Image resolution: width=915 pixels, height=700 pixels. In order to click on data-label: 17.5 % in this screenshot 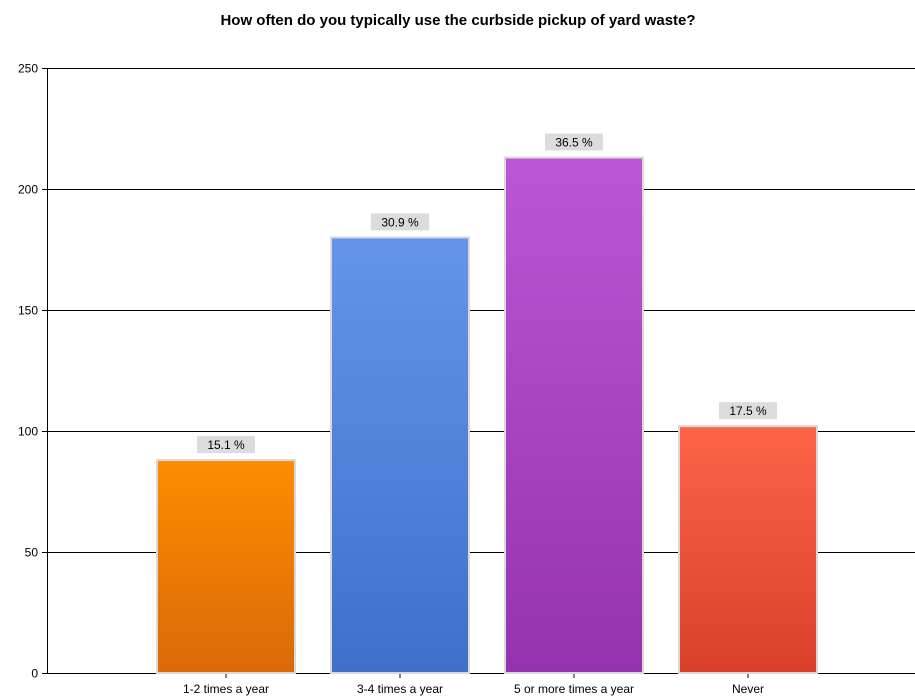, I will do `click(748, 411)`.